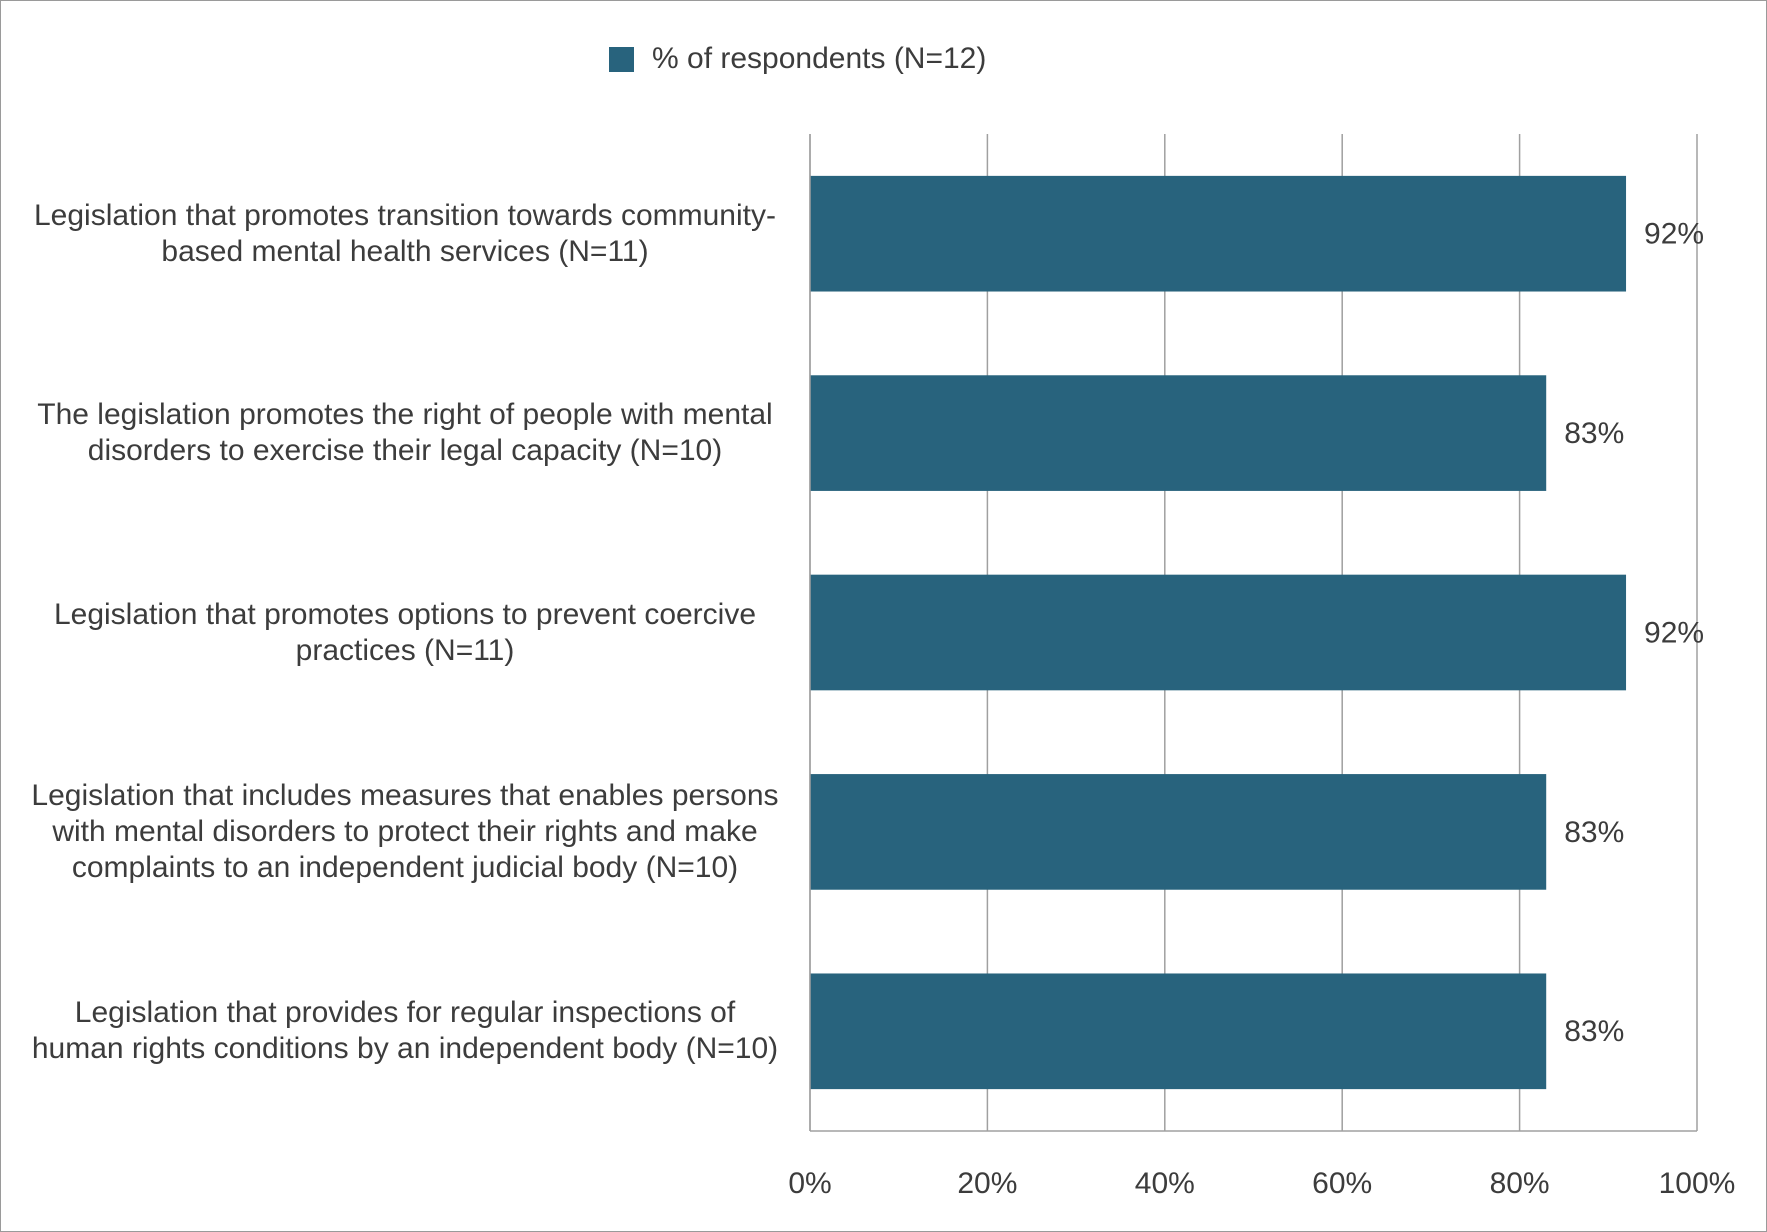 The width and height of the screenshot is (1767, 1232). Describe the element at coordinates (819, 58) in the screenshot. I see `legend-label: % of respondents (N=12)` at that location.